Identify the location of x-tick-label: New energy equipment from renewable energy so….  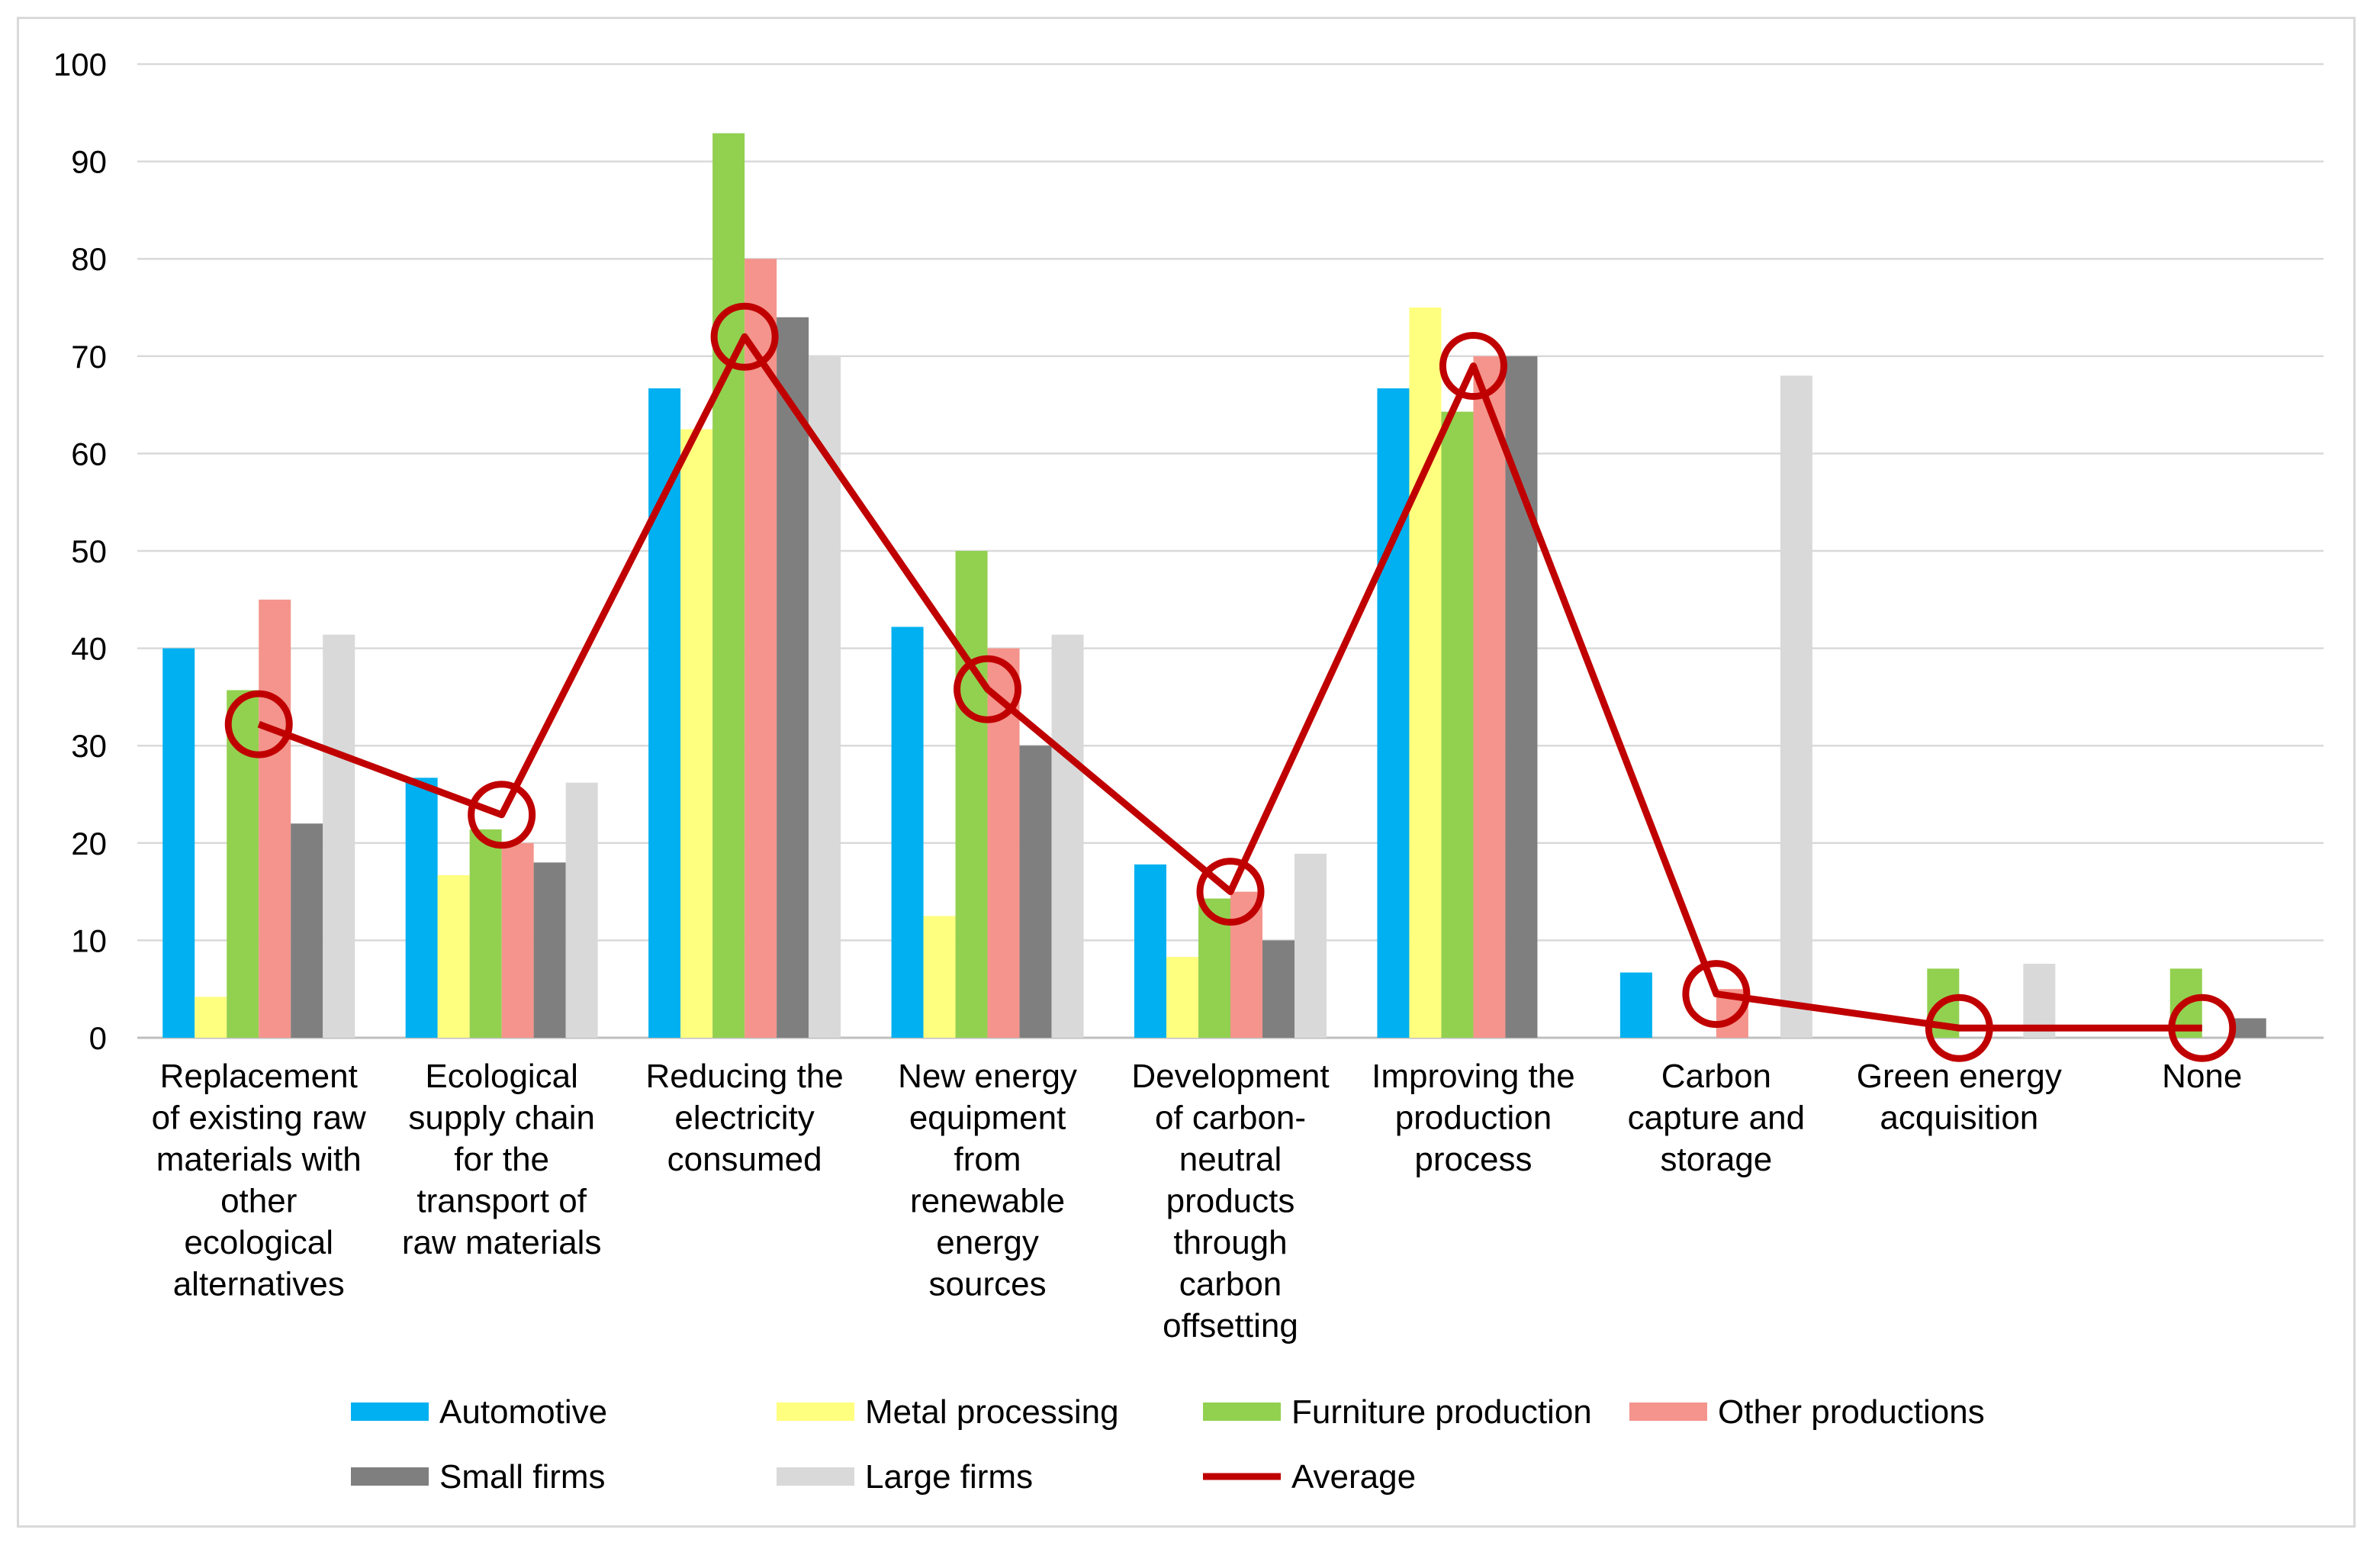
(987, 1181).